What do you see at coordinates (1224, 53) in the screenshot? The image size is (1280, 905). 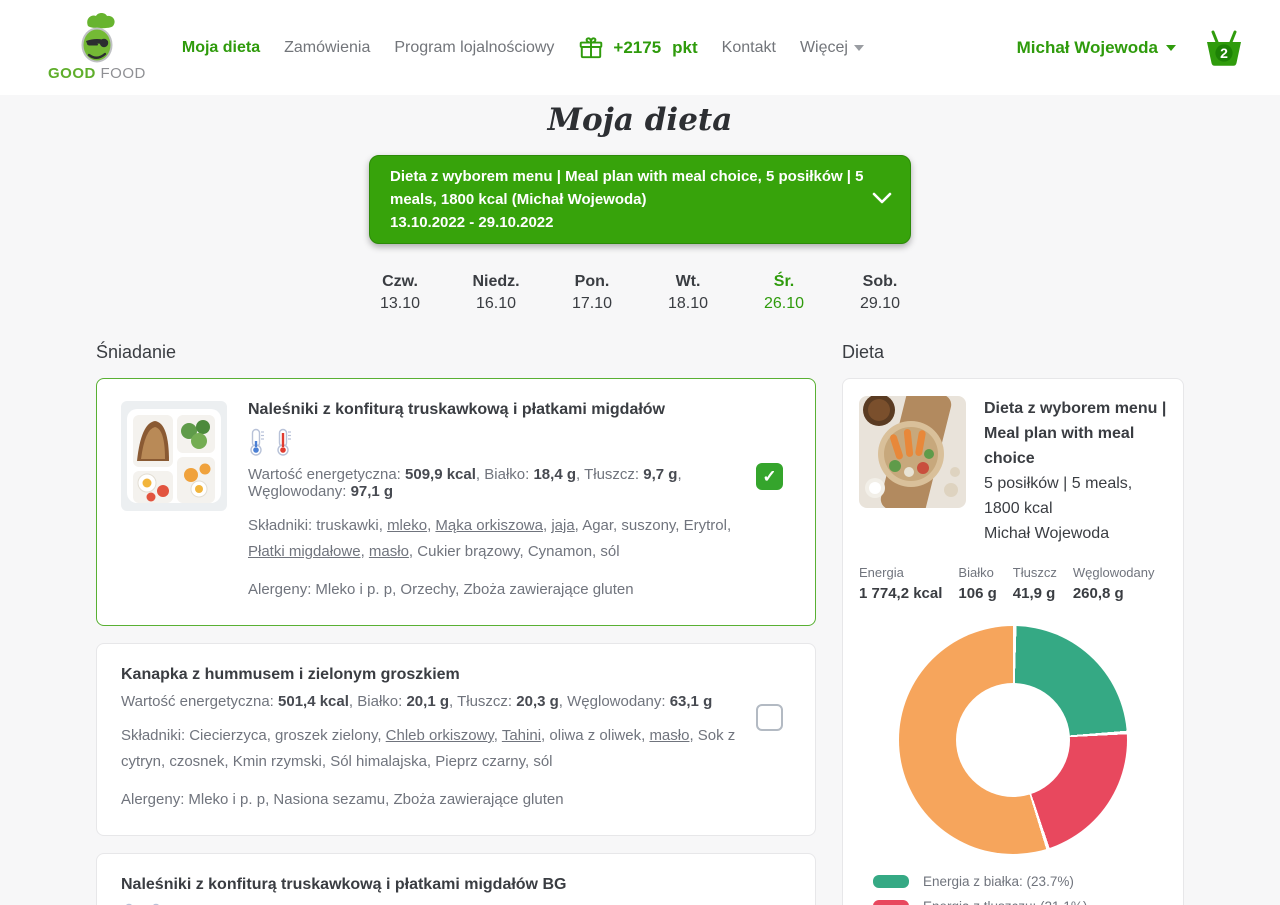 I see `cart-count-badge: 2` at bounding box center [1224, 53].